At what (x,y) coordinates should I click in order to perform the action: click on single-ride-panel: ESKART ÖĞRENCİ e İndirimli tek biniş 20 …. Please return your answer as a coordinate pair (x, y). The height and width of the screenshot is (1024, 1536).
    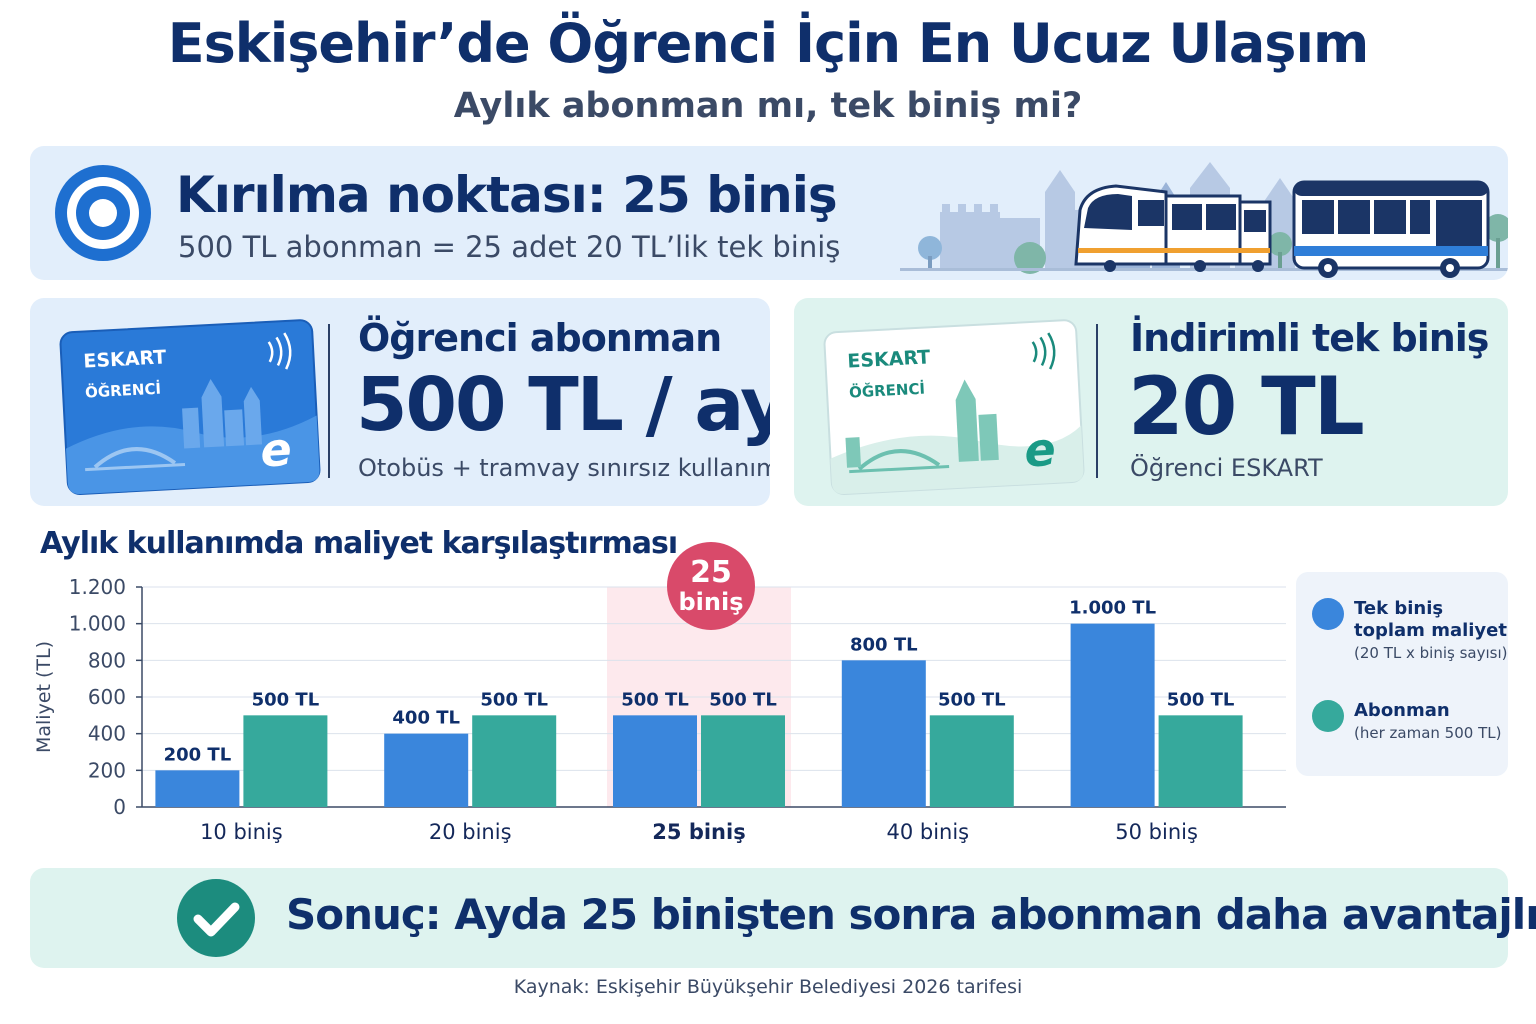
    Looking at the image, I should click on (1151, 402).